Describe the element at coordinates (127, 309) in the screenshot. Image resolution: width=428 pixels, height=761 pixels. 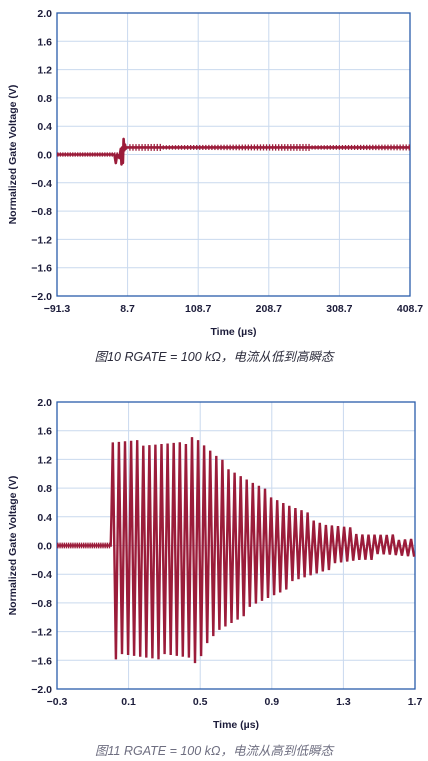
I see `x-tick-label: 8.7` at that location.